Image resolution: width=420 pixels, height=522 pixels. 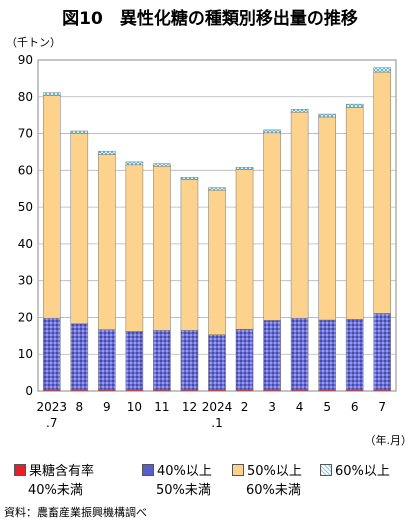 What do you see at coordinates (79, 407) in the screenshot?
I see `x-tick-label: 8` at bounding box center [79, 407].